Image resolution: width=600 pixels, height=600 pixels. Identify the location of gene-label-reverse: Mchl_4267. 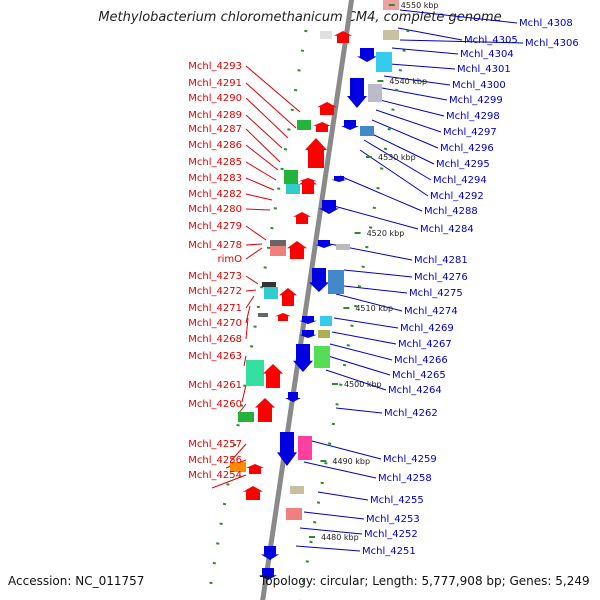
(425, 344).